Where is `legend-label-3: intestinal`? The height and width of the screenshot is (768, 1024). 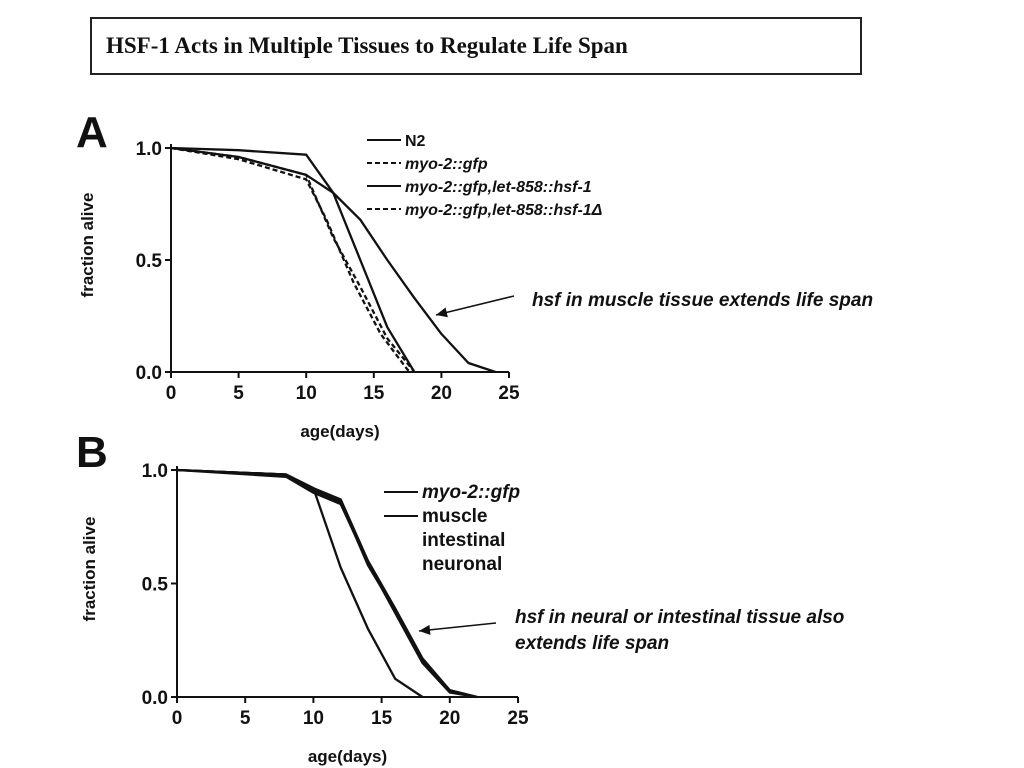 legend-label-3: intestinal is located at coordinates (463, 540).